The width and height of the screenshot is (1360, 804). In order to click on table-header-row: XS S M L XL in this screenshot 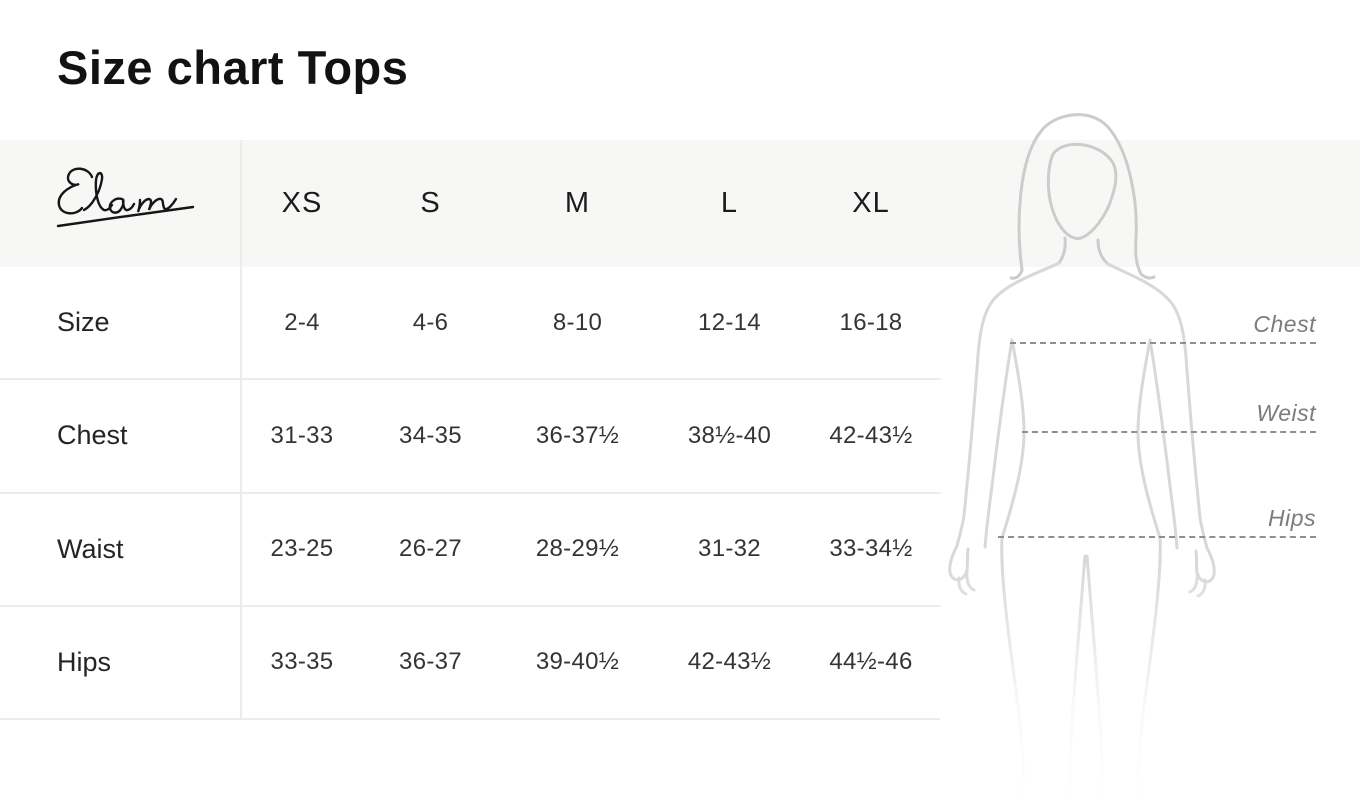, I will do `click(470, 203)`.